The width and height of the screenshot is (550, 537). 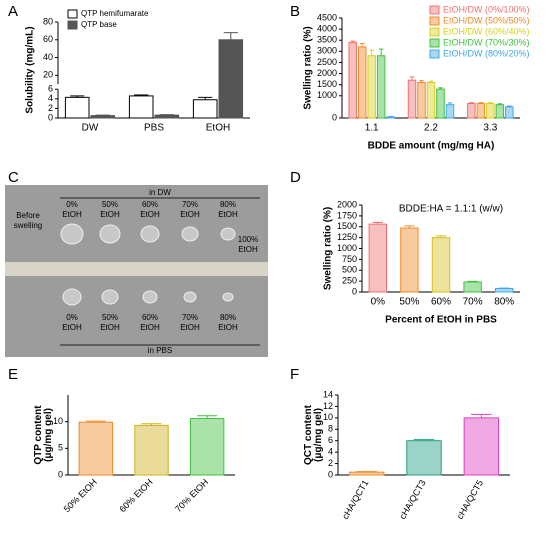 What do you see at coordinates (490, 128) in the screenshot?
I see `x-tick-label: 3.3` at bounding box center [490, 128].